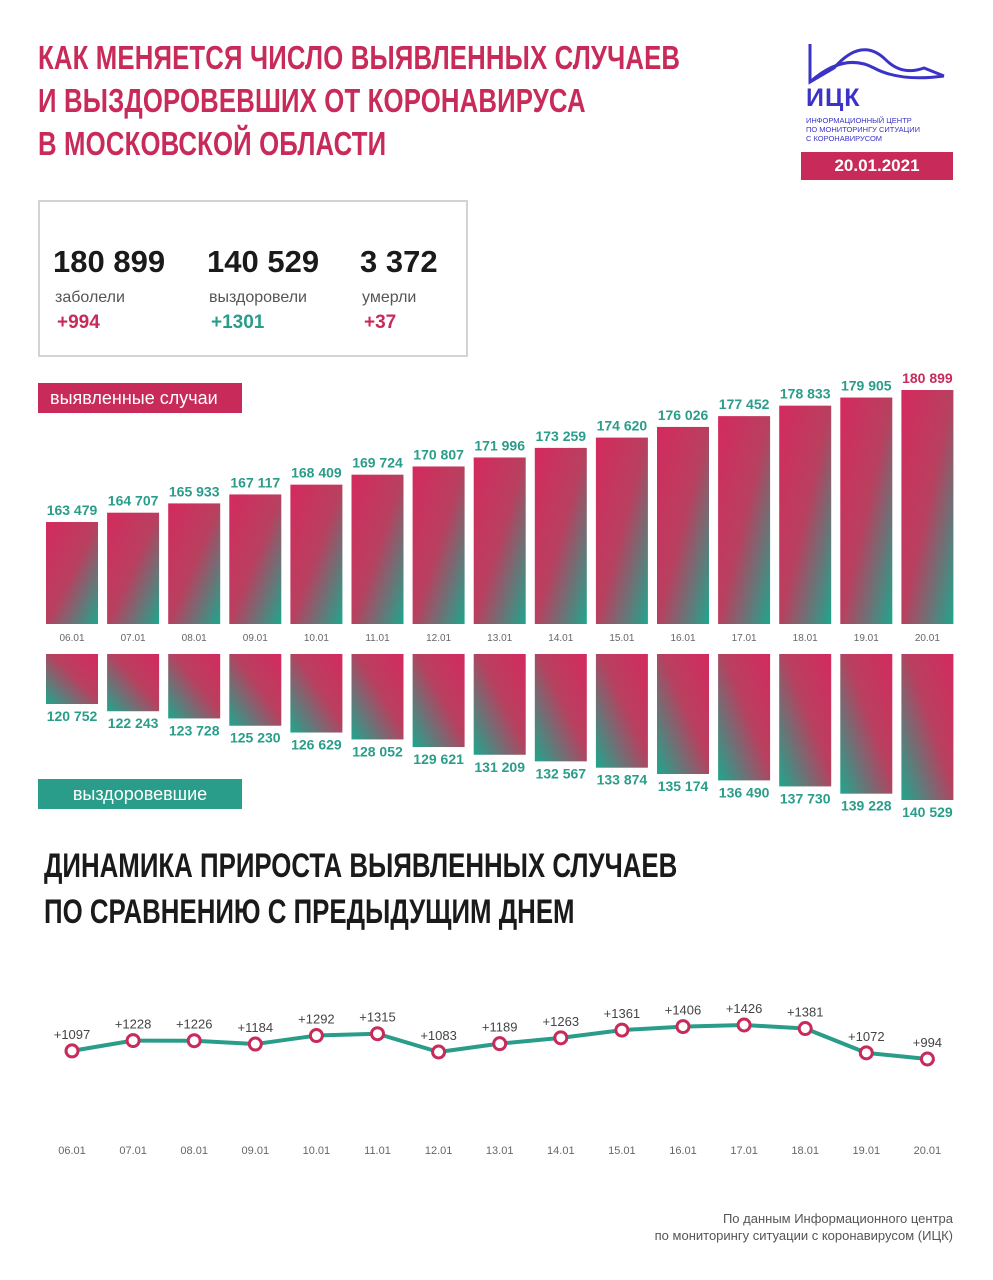  I want to click on stat-value: 180 899, so click(109, 261).